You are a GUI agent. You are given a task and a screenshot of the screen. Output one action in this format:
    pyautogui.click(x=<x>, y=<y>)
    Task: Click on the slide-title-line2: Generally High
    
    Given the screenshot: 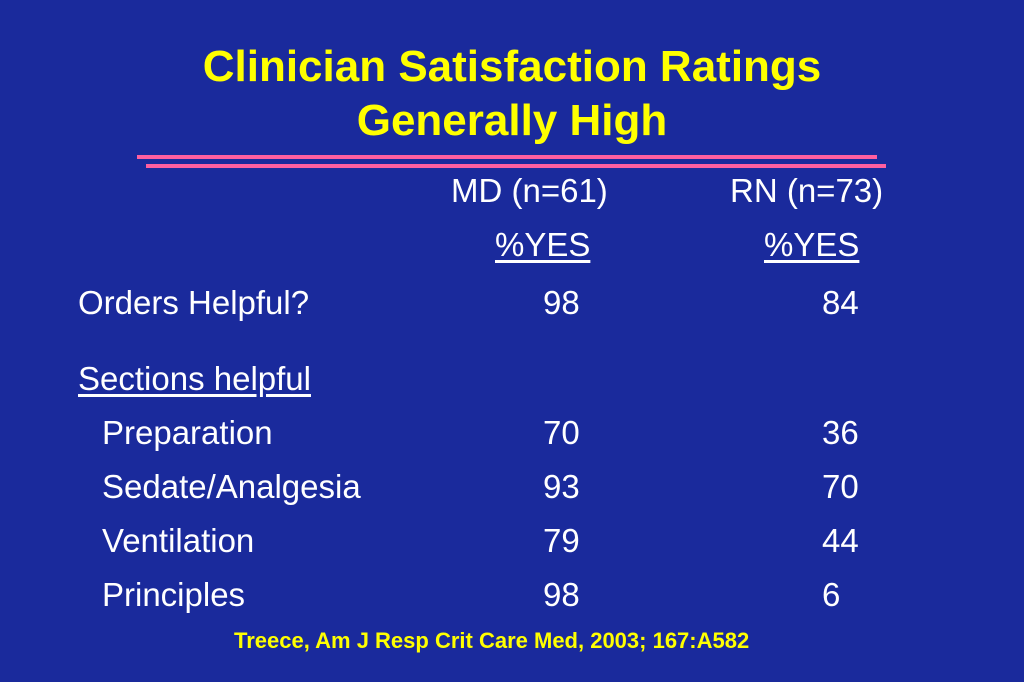 What is the action you would take?
    pyautogui.click(x=512, y=120)
    